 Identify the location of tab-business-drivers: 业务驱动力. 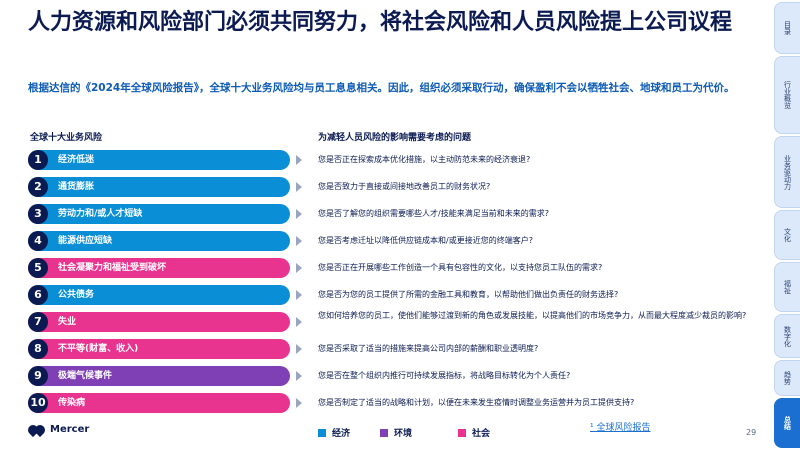
(787, 172).